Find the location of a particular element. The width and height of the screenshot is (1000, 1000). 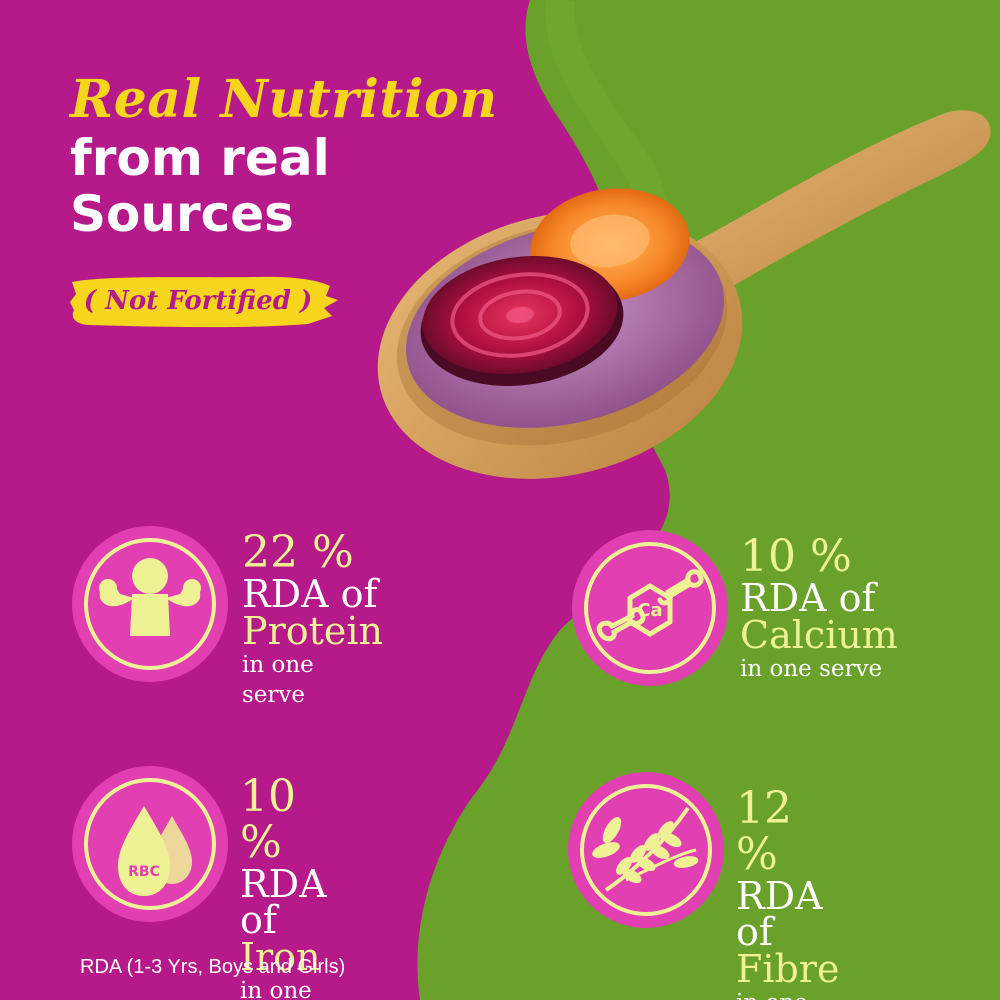

calcium-rda-label: RDA of is located at coordinates (808, 598).